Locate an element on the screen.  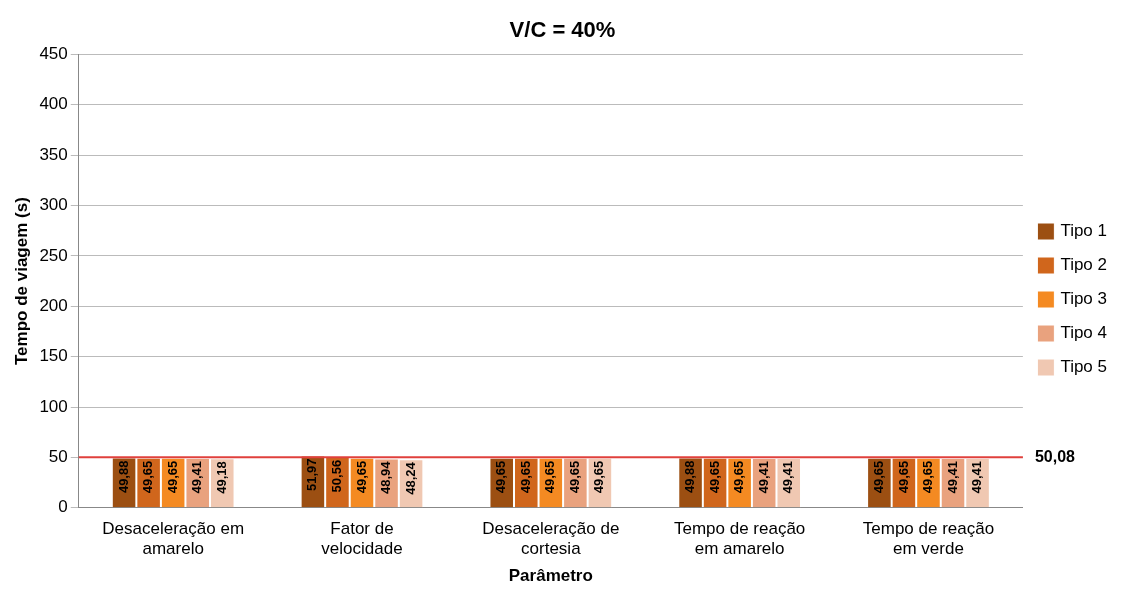
y-tick-label: 0 is located at coordinates (63, 507).